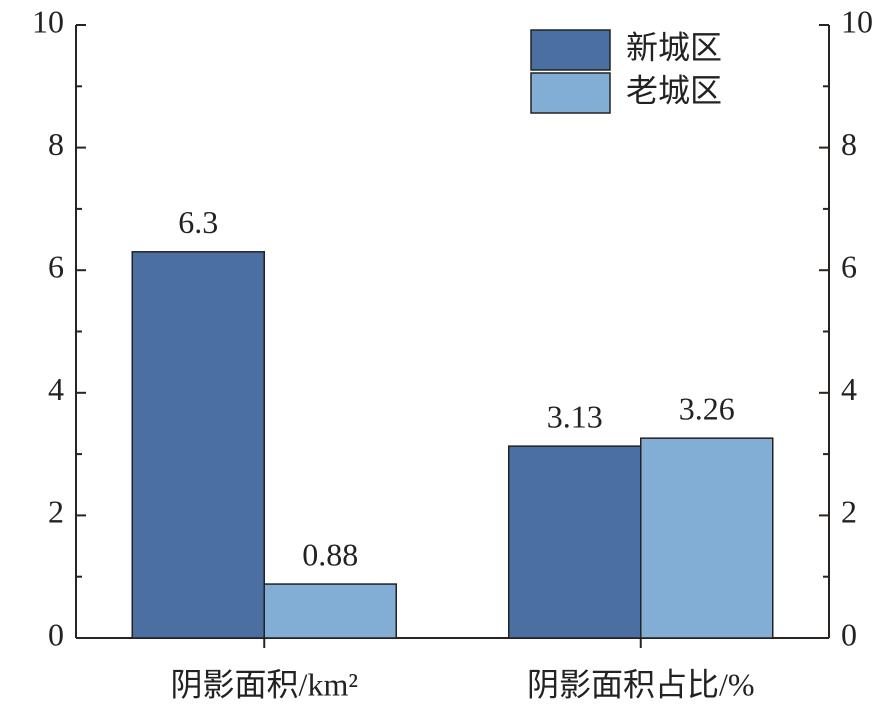 Image resolution: width=887 pixels, height=711 pixels. I want to click on y-tick-label: 6, so click(56, 267).